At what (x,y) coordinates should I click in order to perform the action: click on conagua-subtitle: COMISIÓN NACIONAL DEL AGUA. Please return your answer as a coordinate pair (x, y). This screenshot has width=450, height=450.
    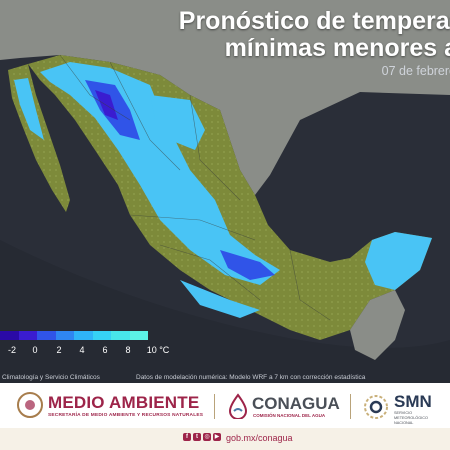
    Looking at the image, I should click on (289, 415).